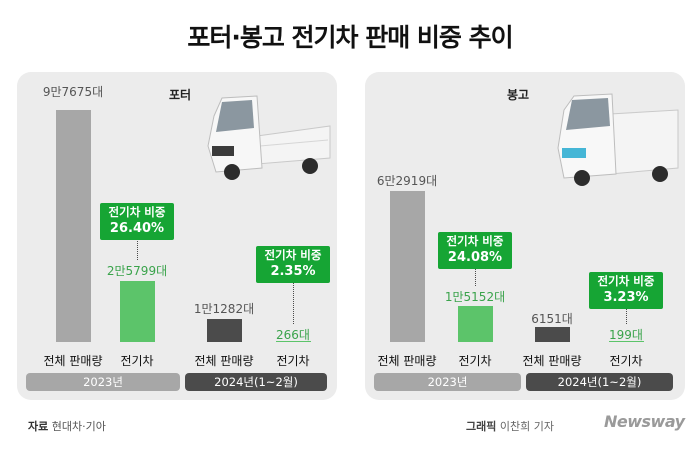 The width and height of the screenshot is (700, 450). Describe the element at coordinates (293, 271) in the screenshot. I see `share-value: 2.35%` at that location.